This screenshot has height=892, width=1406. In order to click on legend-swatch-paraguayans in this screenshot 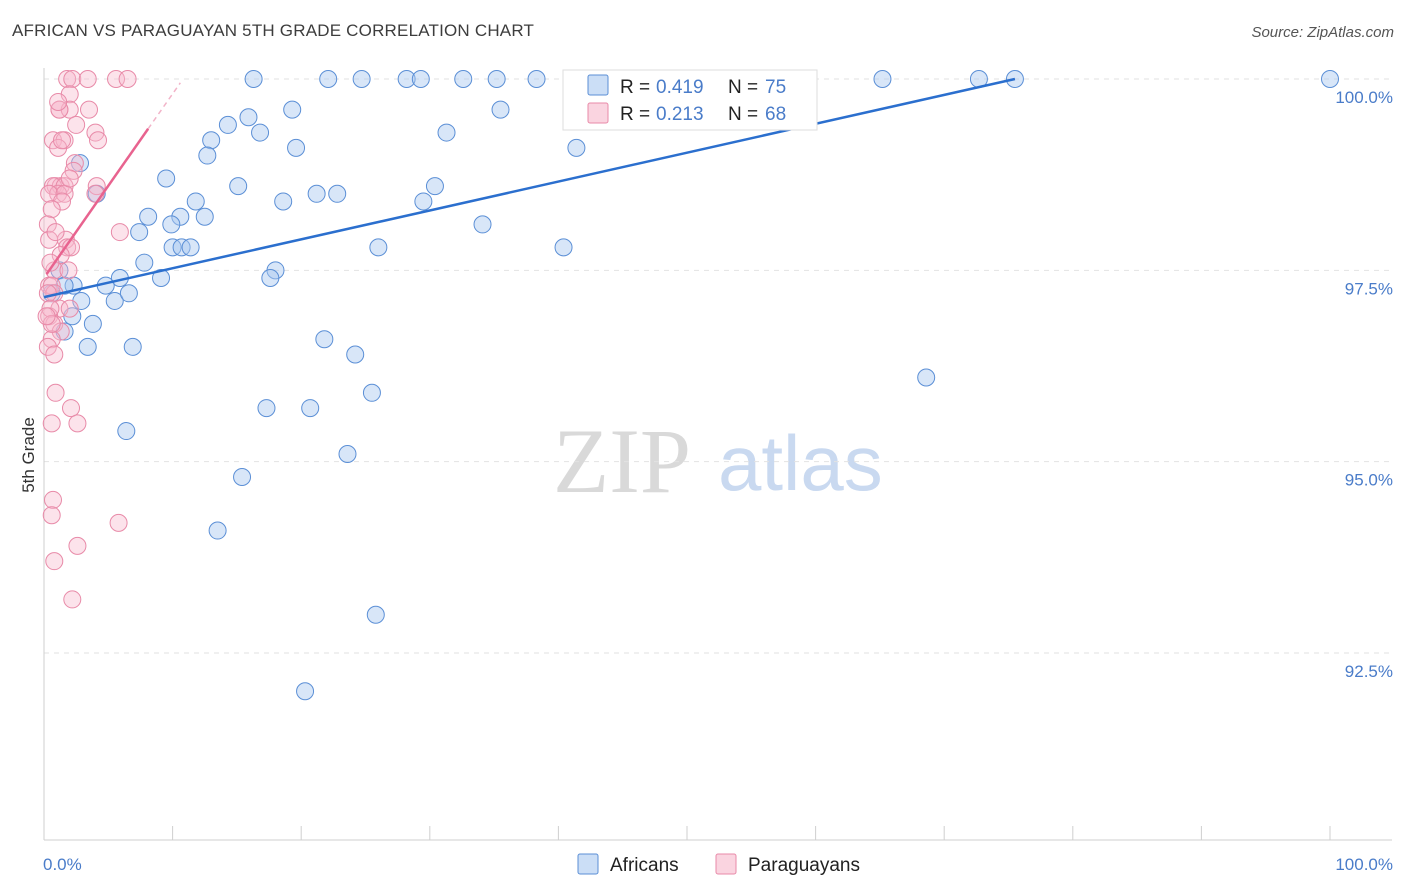, I will do `click(598, 113)`.